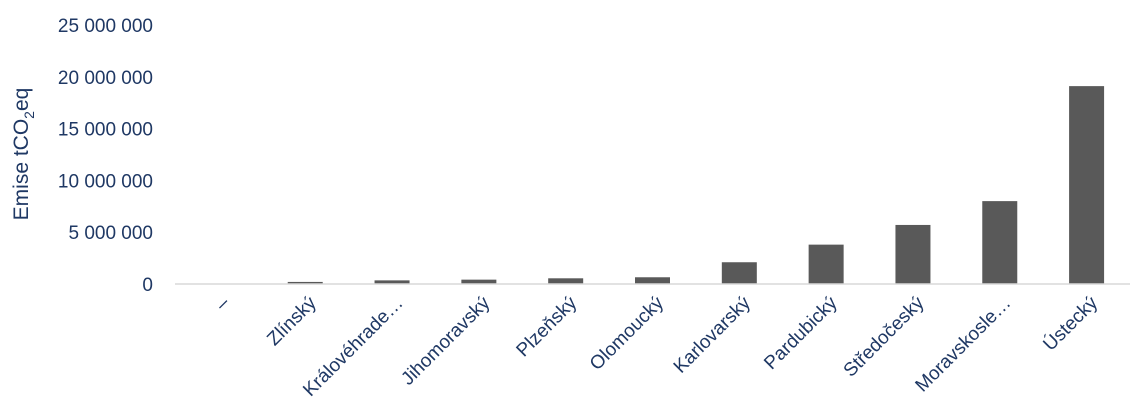 The width and height of the screenshot is (1136, 405). Describe the element at coordinates (223, 303) in the screenshot. I see `x-tick-label: –` at that location.